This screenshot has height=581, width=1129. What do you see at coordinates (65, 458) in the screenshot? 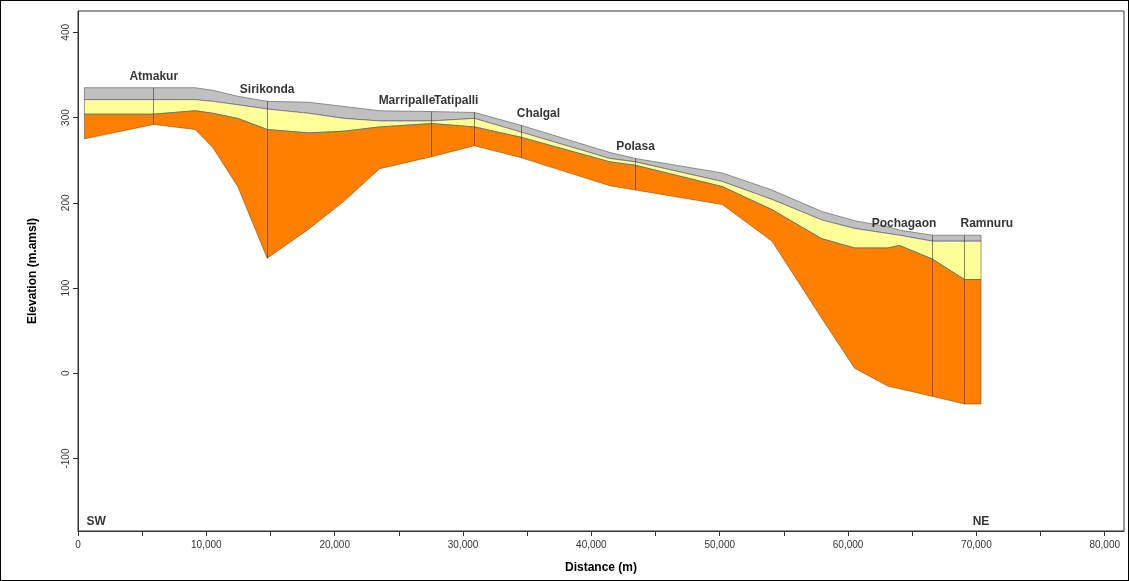
I see `y-tick-label: -100` at bounding box center [65, 458].